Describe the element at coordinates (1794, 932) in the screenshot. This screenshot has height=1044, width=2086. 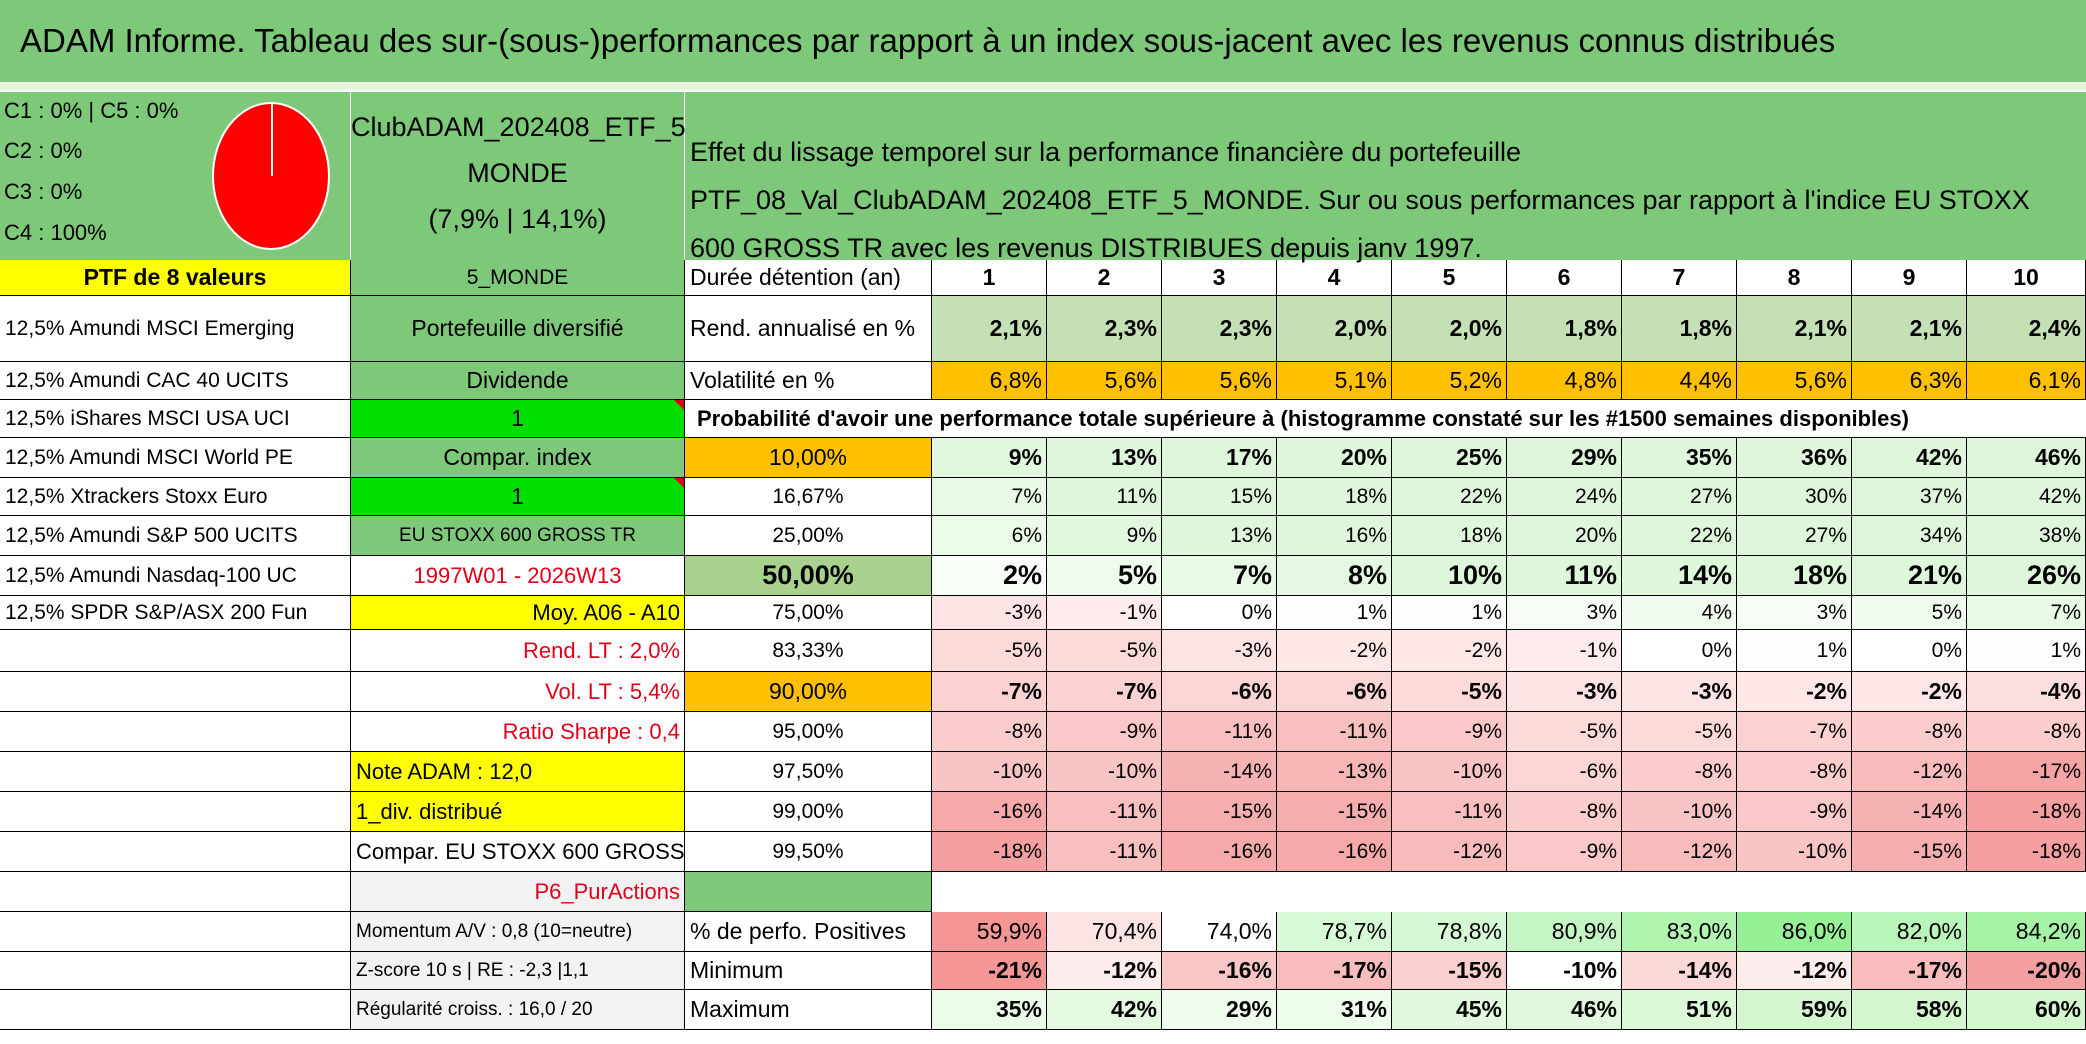
I see `positive-share-value: 86,0%` at that location.